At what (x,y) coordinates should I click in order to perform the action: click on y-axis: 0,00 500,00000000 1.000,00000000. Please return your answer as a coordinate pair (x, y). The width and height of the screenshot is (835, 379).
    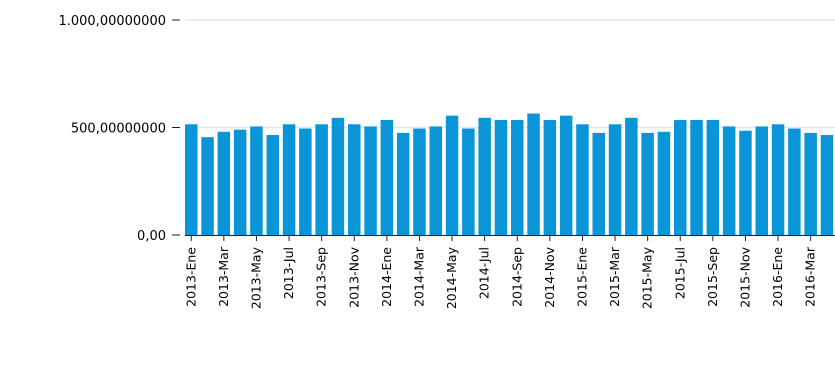
    Looking at the image, I should click on (119, 129).